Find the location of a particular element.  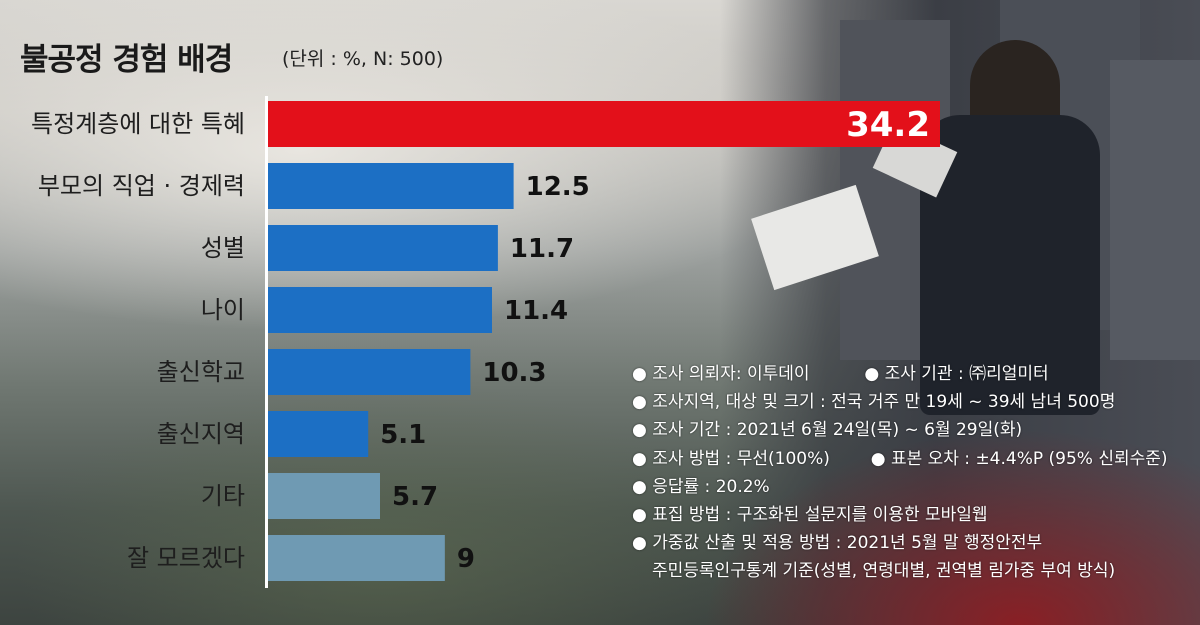

value-label: 11.7 is located at coordinates (542, 249).